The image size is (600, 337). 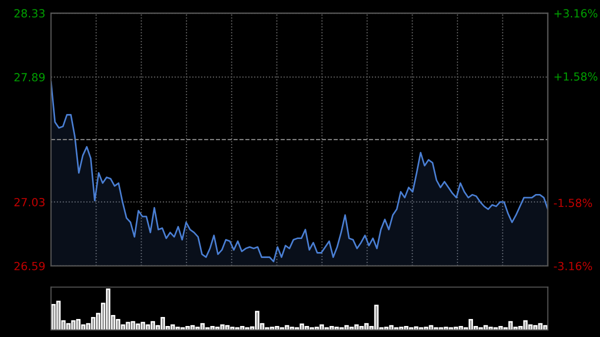 I want to click on y-tick-label: 28.33, so click(x=29, y=13).